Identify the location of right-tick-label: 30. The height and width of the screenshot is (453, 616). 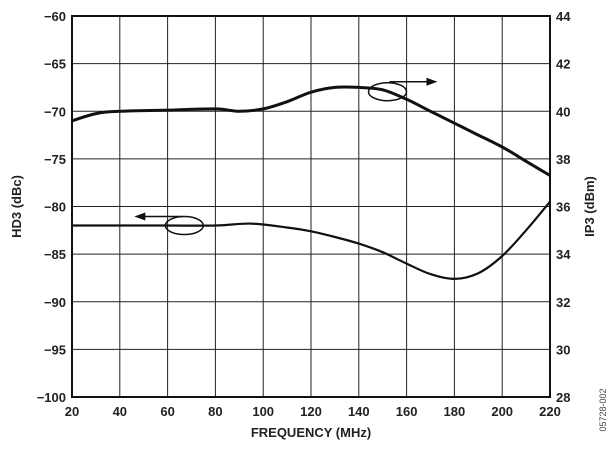
(563, 349).